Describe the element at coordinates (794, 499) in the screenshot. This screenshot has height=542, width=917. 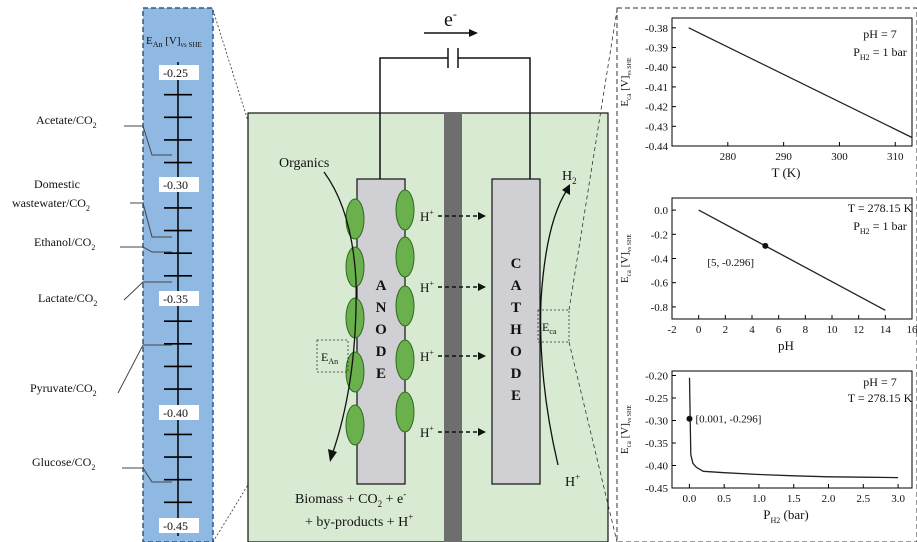
I see `x-tick-label: 1.5` at that location.